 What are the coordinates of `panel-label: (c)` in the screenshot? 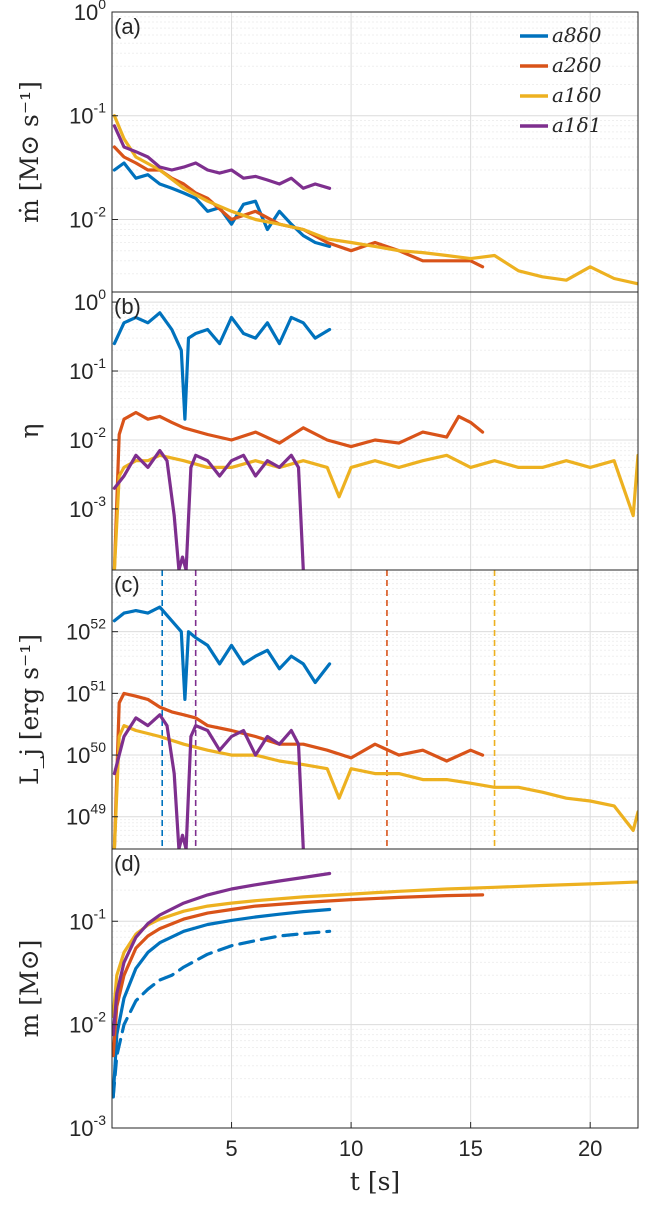 It's located at (127, 584).